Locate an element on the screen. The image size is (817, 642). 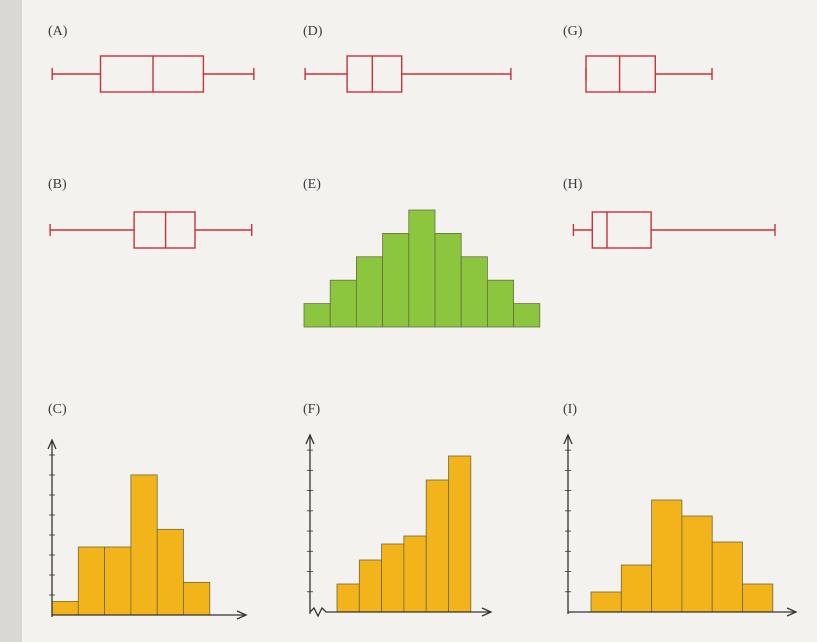
panel-label: (H) is located at coordinates (573, 184).